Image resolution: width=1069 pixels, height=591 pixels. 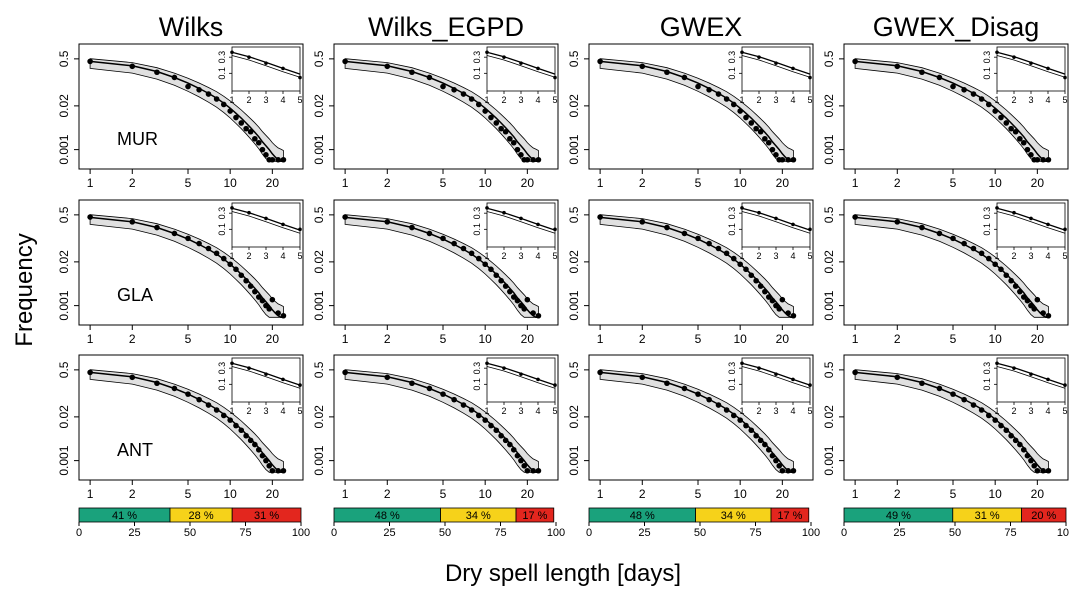 What do you see at coordinates (187, 111) in the screenshot?
I see `simulated-median-line` at bounding box center [187, 111].